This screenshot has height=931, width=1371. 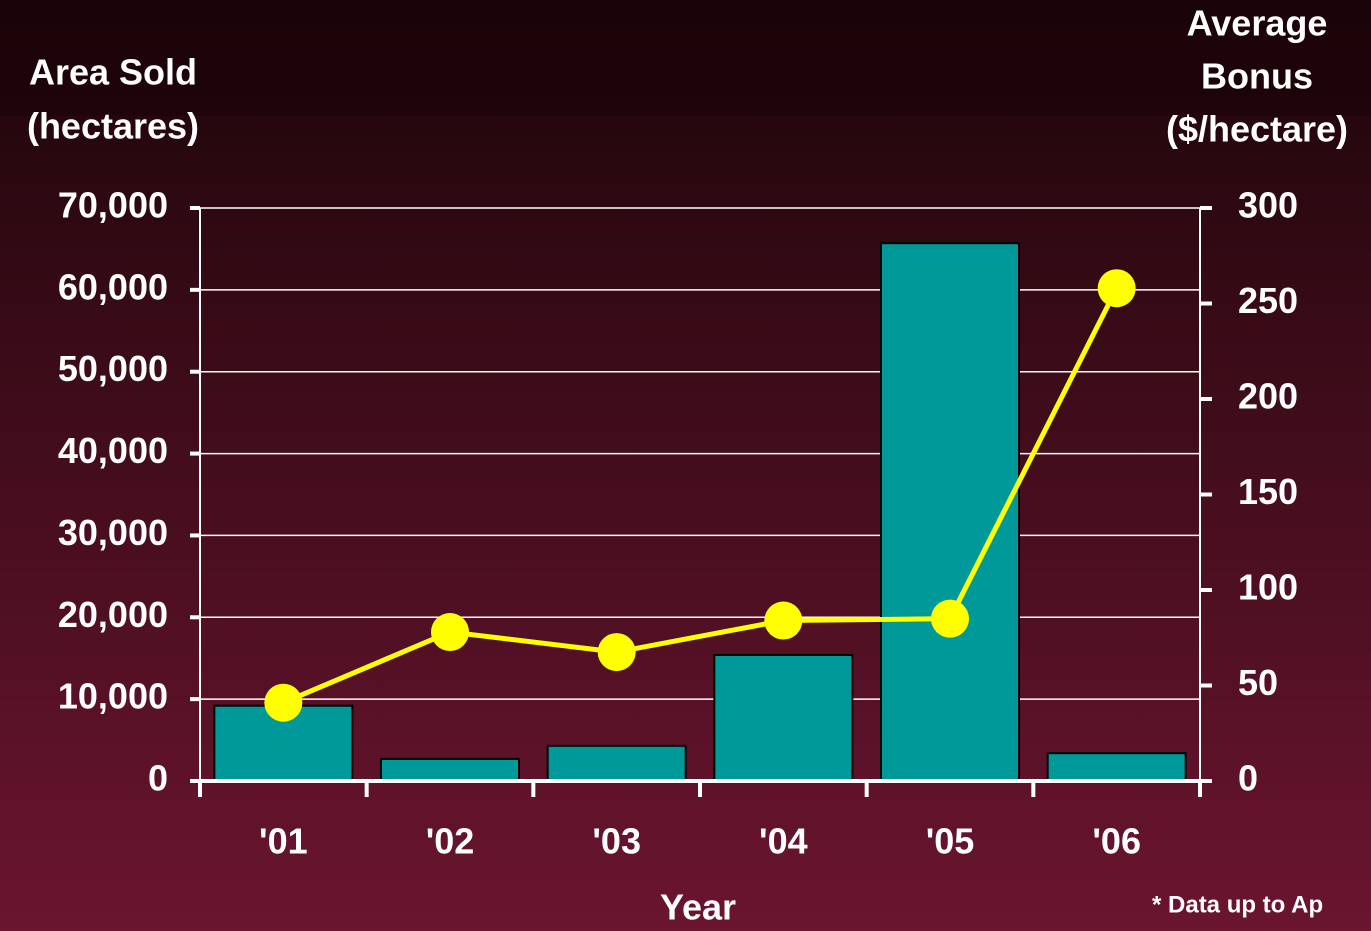 I want to click on x-axis-title: Year, so click(x=698, y=907).